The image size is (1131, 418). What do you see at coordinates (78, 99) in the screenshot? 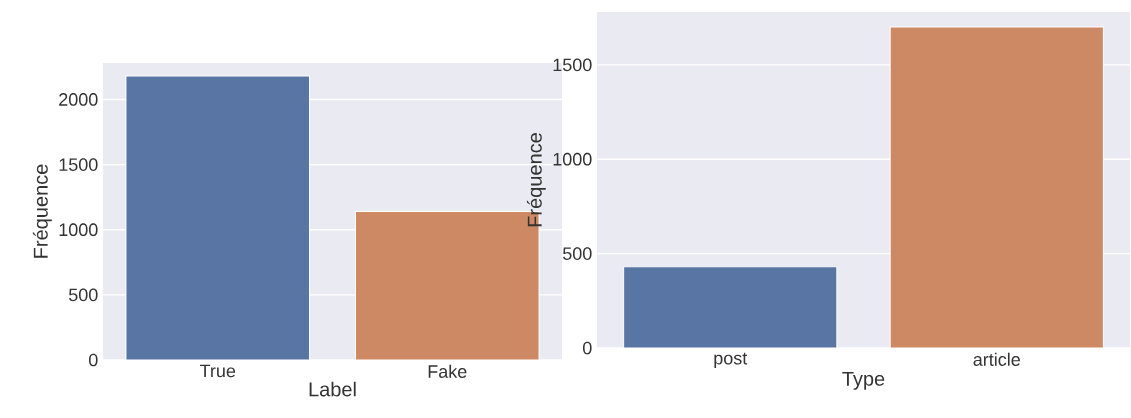
I see `y-tick-label: 2000` at bounding box center [78, 99].